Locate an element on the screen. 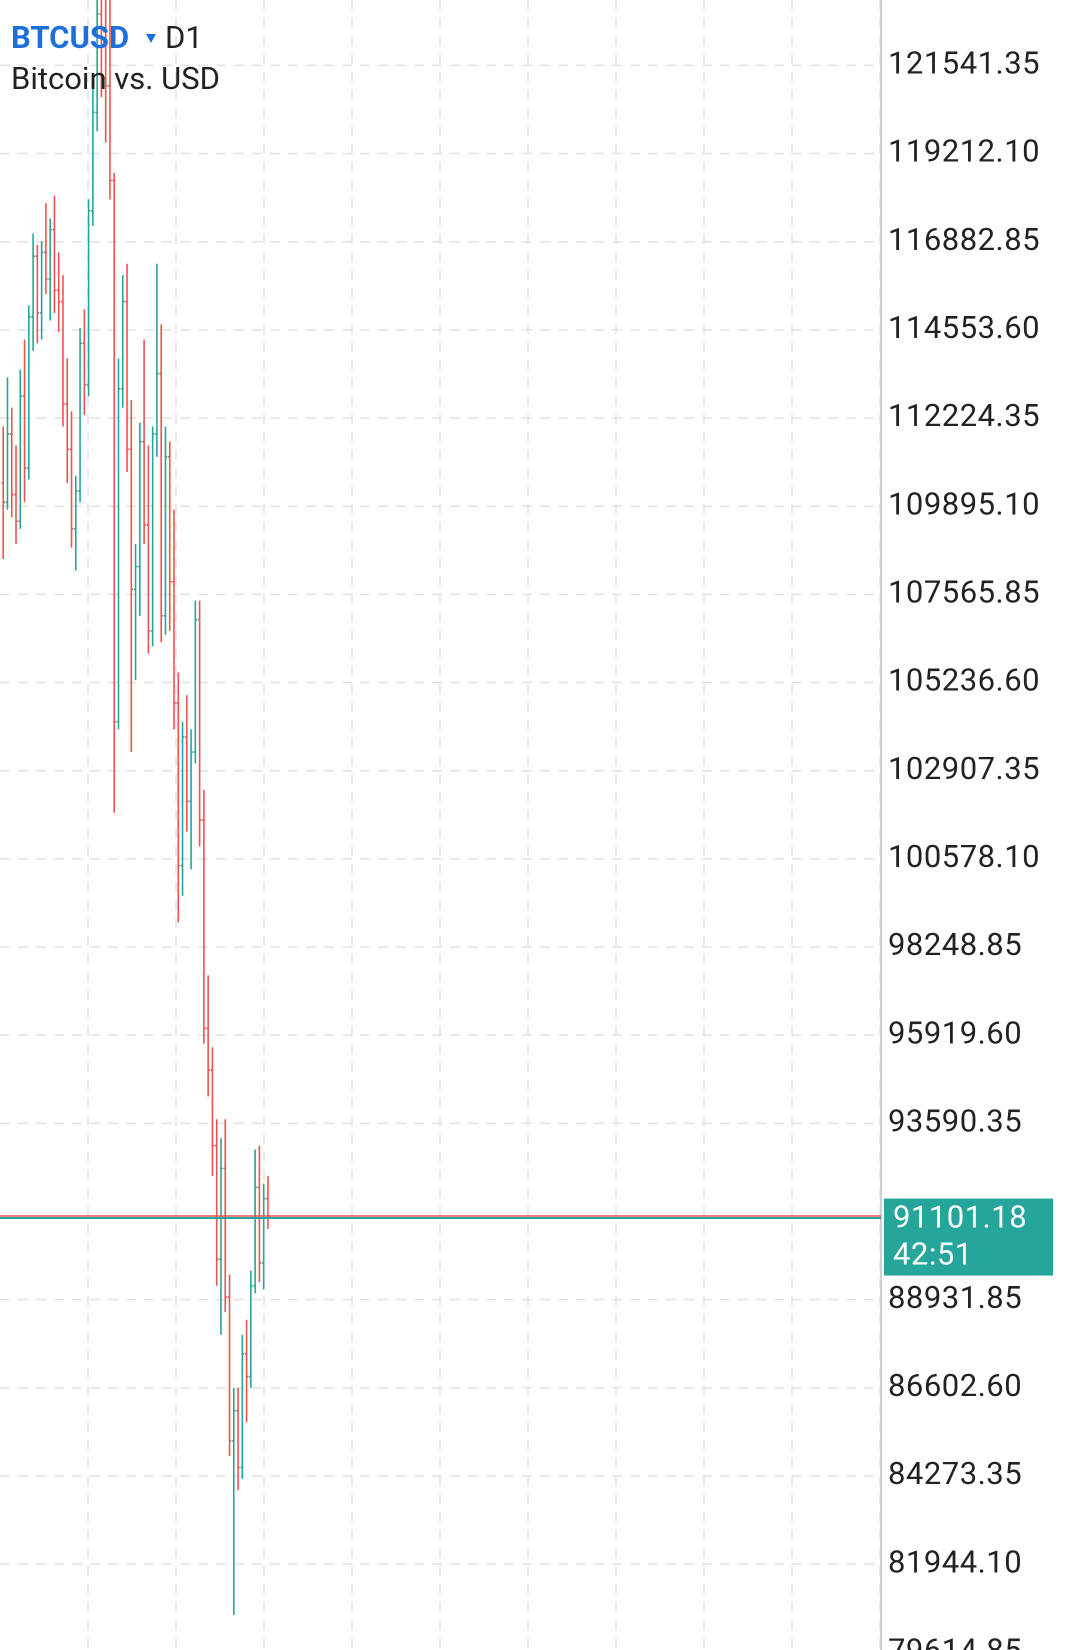 This screenshot has height=1650, width=1080. y-tick-label: 105236.60 is located at coordinates (964, 680).